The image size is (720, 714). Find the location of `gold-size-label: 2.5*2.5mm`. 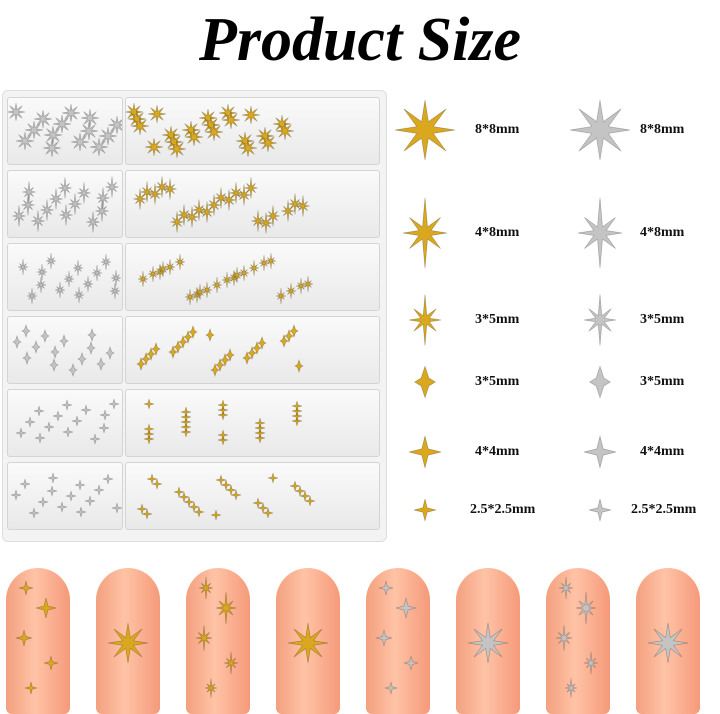

gold-size-label: 2.5*2.5mm is located at coordinates (503, 509).